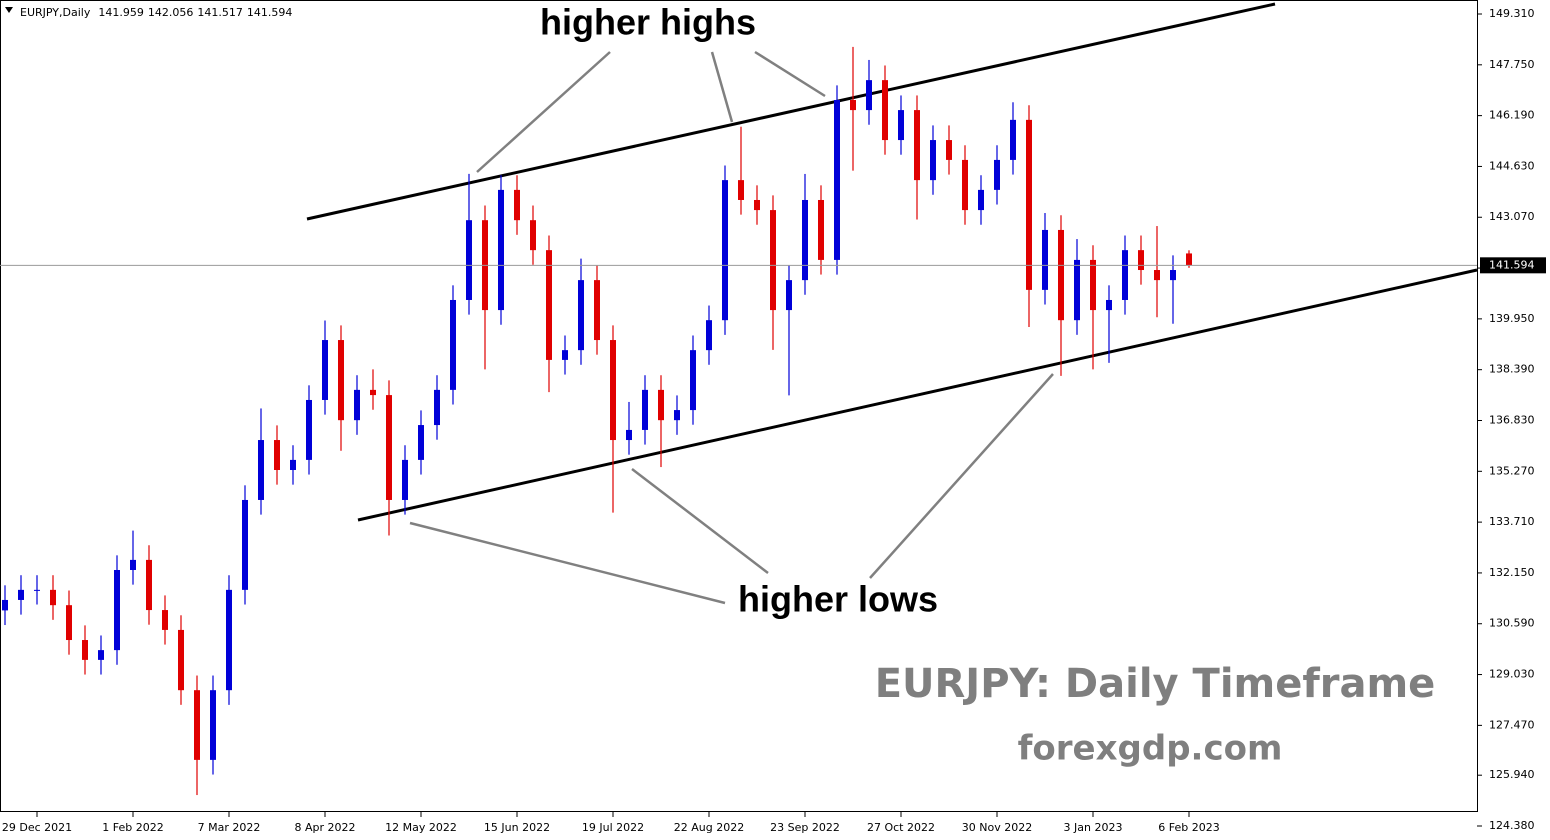 This screenshot has height=840, width=1550. What do you see at coordinates (270, 12) in the screenshot?
I see `ohlc-close: 141.594` at bounding box center [270, 12].